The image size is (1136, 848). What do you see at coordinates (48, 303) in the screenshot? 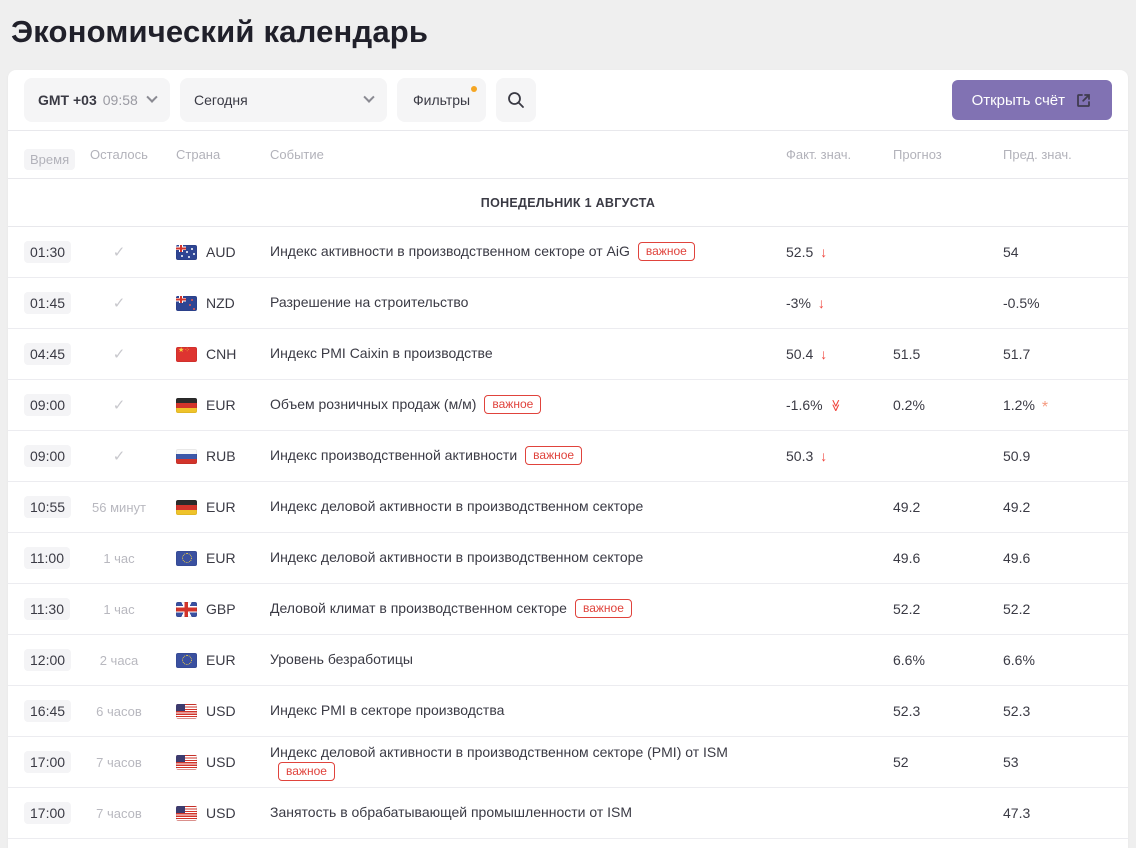
I see `event-time: 01:45` at bounding box center [48, 303].